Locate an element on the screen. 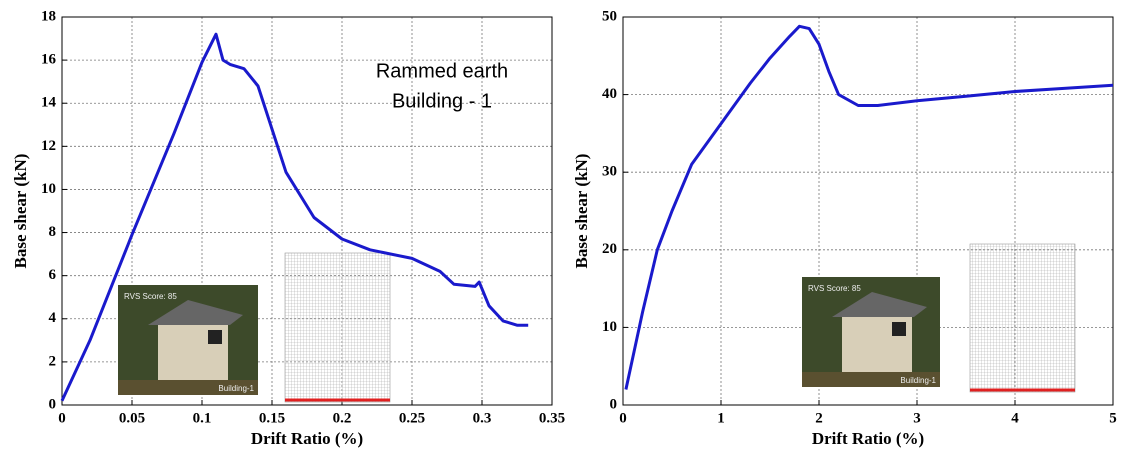 This screenshot has height=455, width=1123. x-tick-label: 5 is located at coordinates (1113, 418).